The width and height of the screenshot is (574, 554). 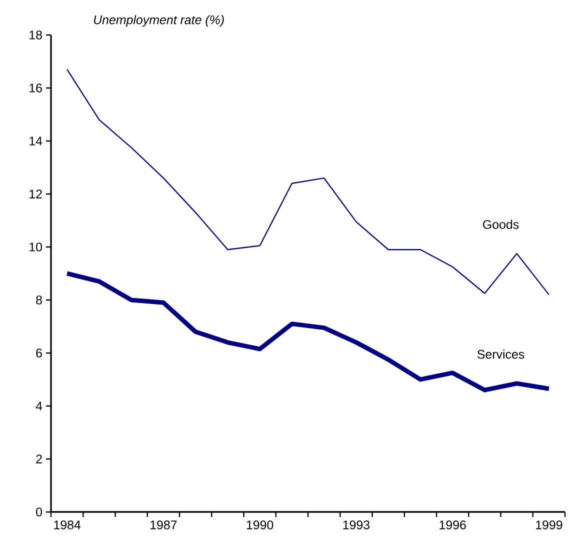 I want to click on x-tick-label: 1993, so click(x=356, y=525).